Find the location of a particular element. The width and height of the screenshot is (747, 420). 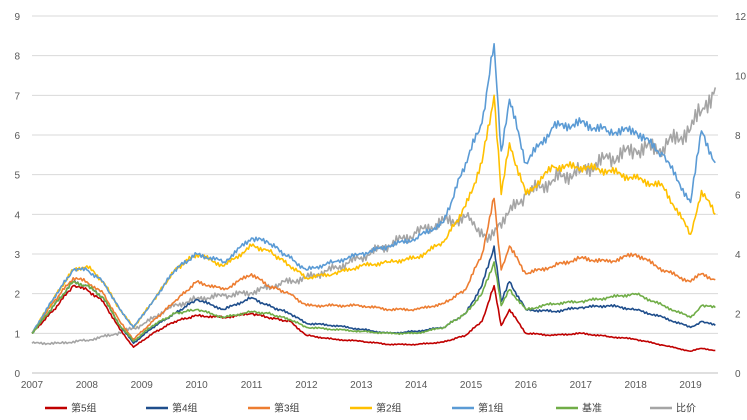

x-tick-label: 2017 is located at coordinates (581, 385).